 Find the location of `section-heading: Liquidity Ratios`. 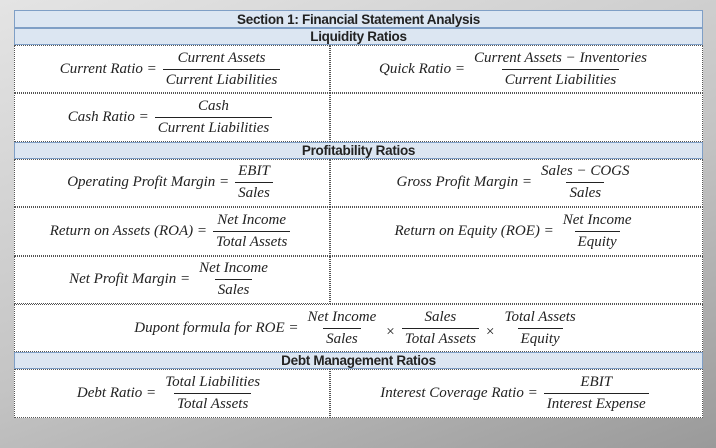

section-heading: Liquidity Ratios is located at coordinates (358, 36).